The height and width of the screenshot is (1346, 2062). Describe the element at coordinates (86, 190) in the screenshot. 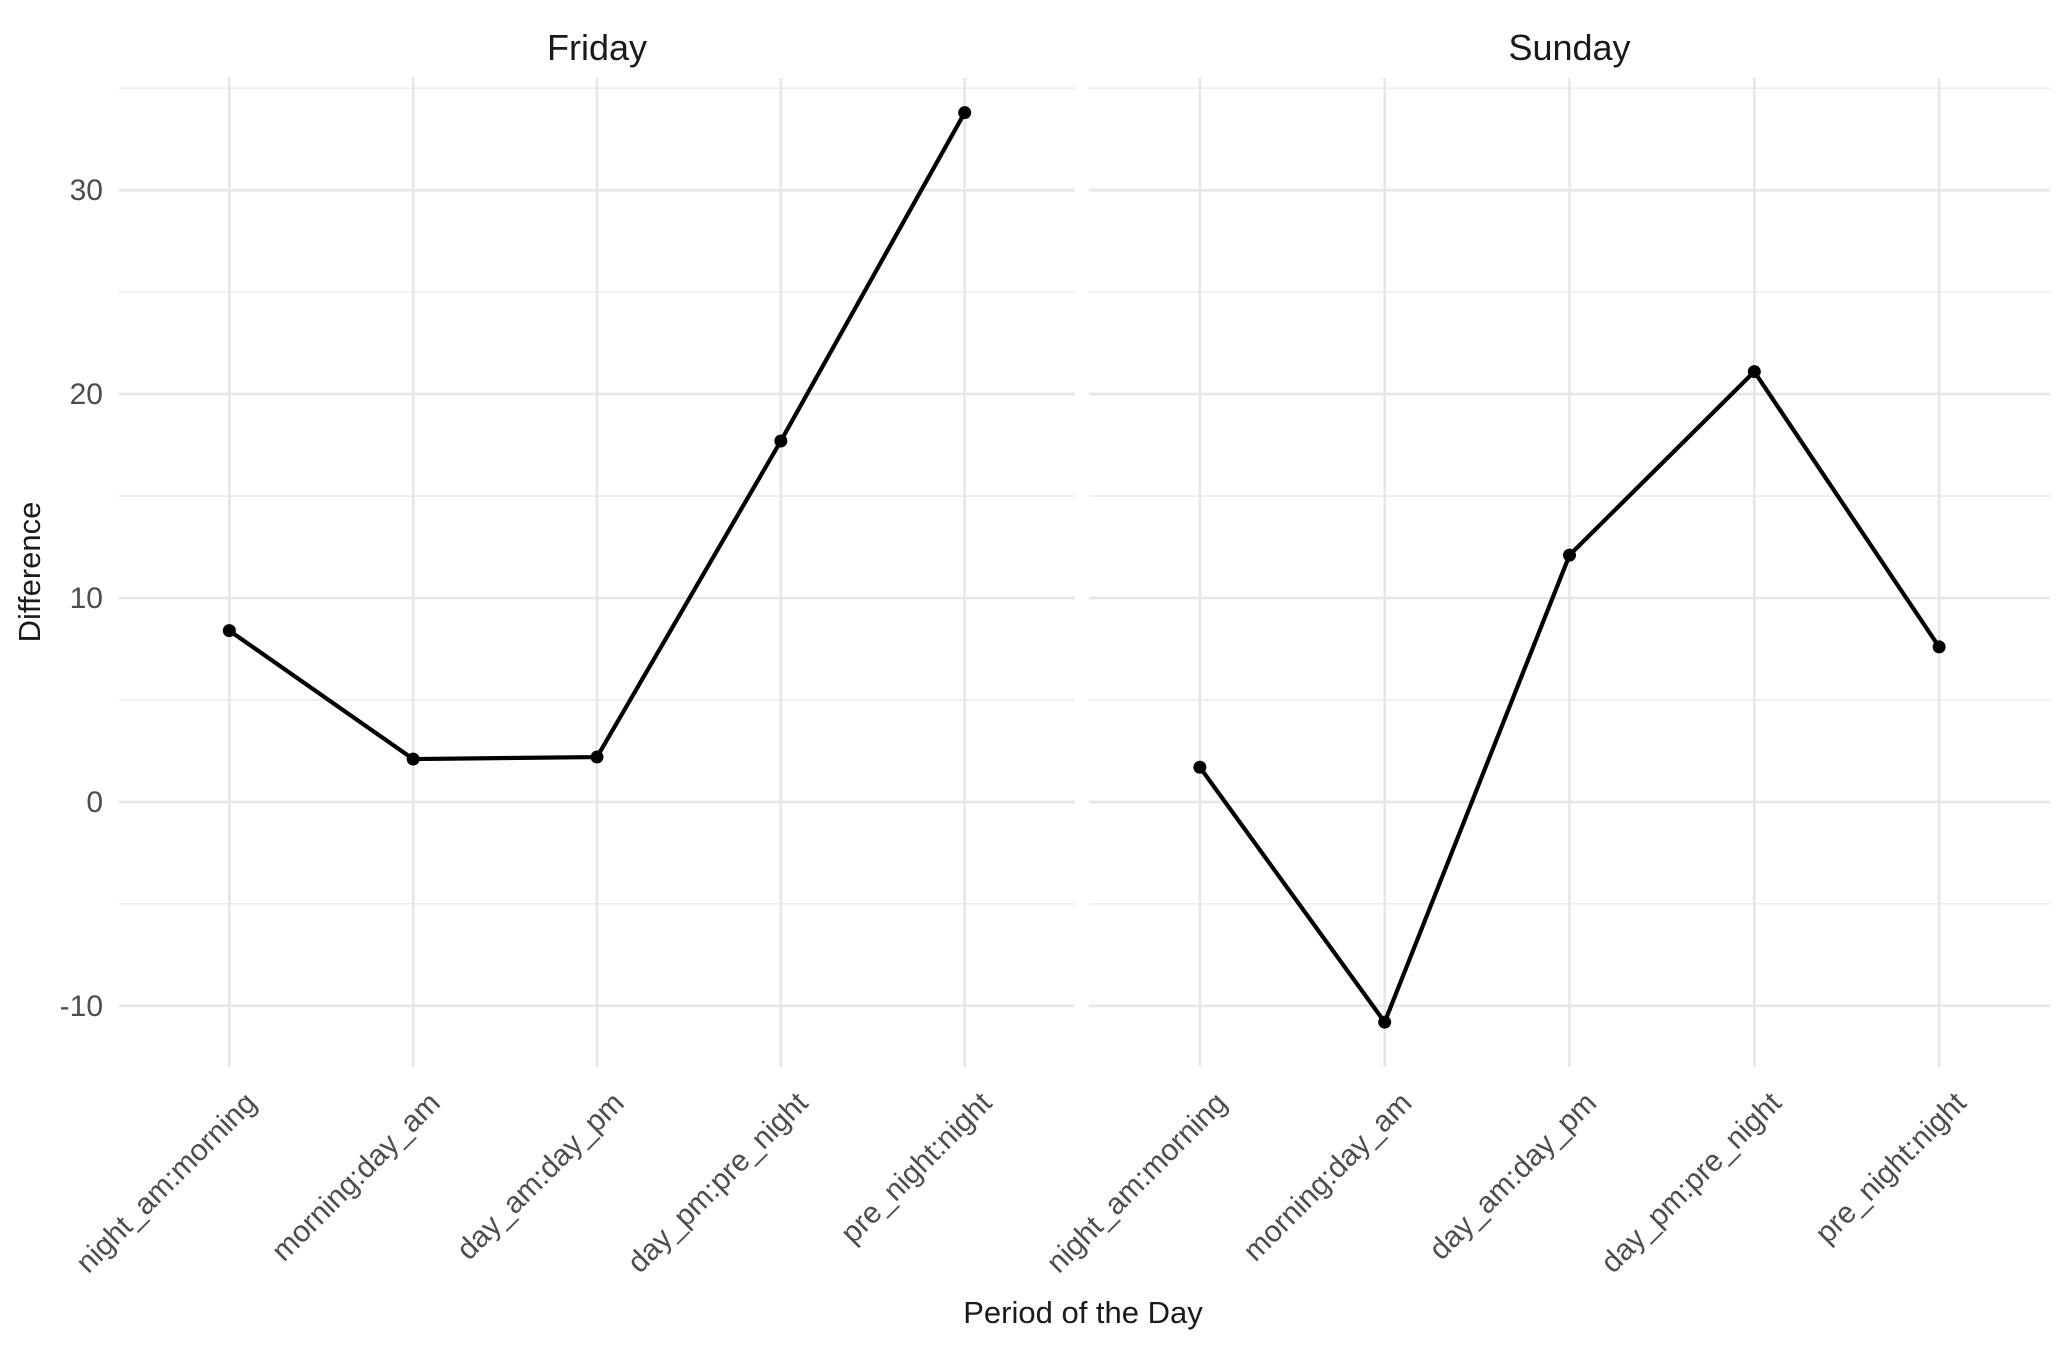

I see `y-tick-label: 30` at that location.